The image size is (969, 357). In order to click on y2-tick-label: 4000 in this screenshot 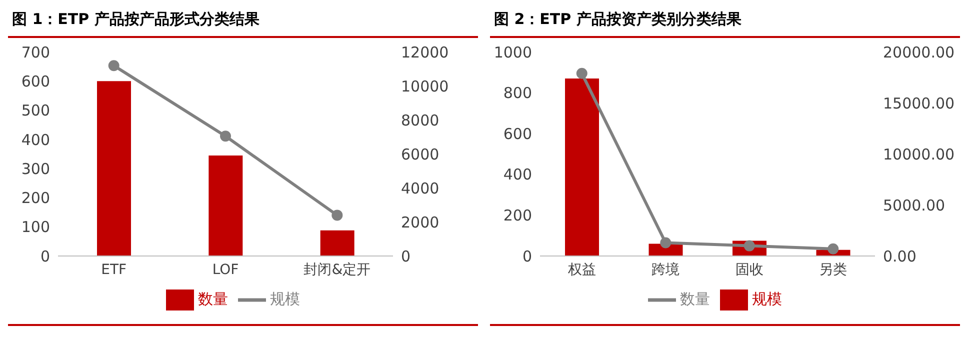, I will do `click(420, 188)`.